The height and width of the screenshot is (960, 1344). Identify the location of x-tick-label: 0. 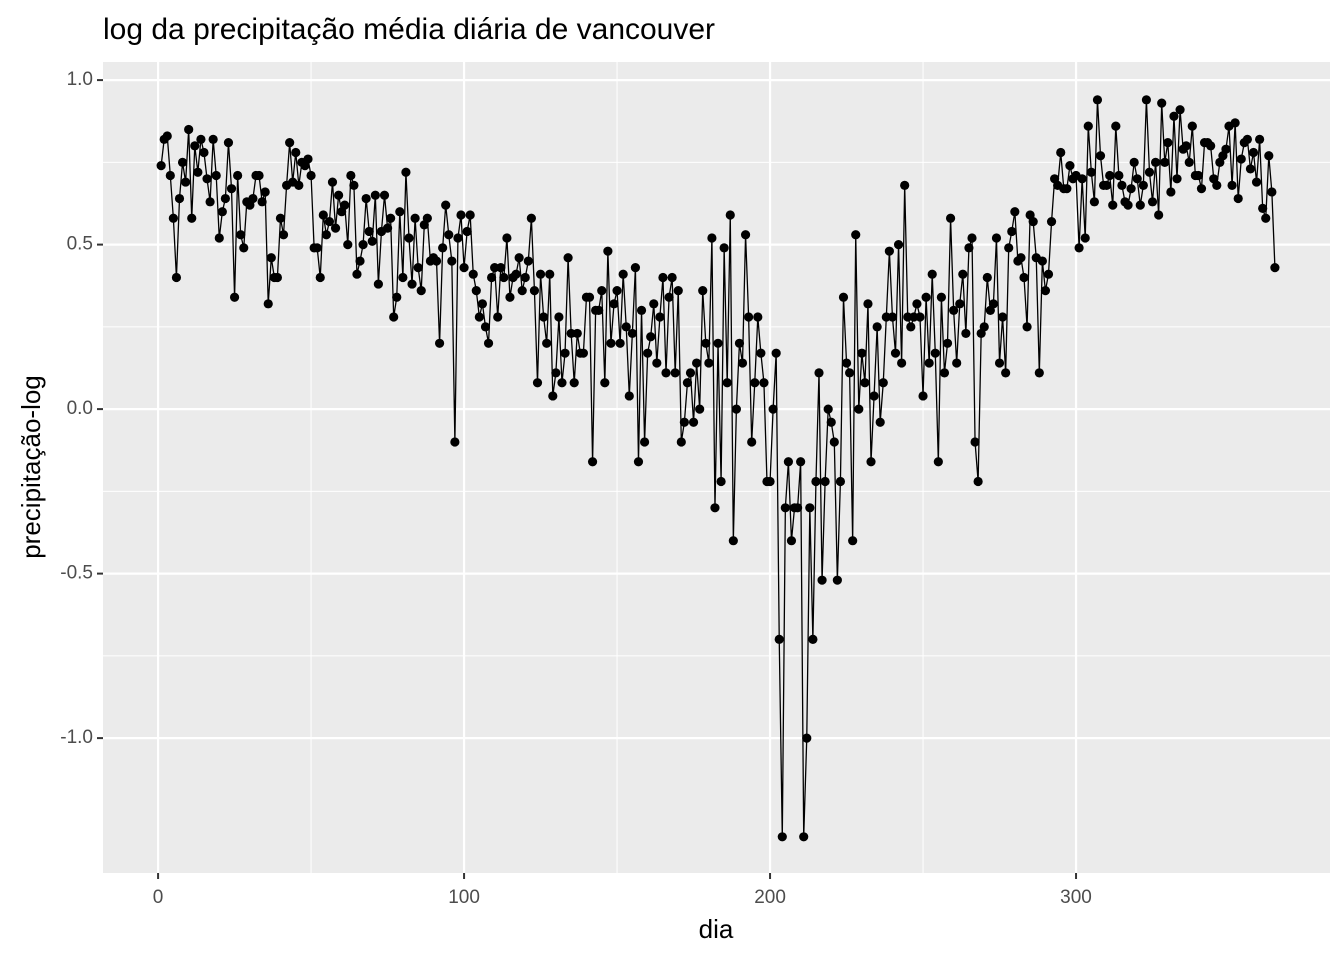
(158, 897).